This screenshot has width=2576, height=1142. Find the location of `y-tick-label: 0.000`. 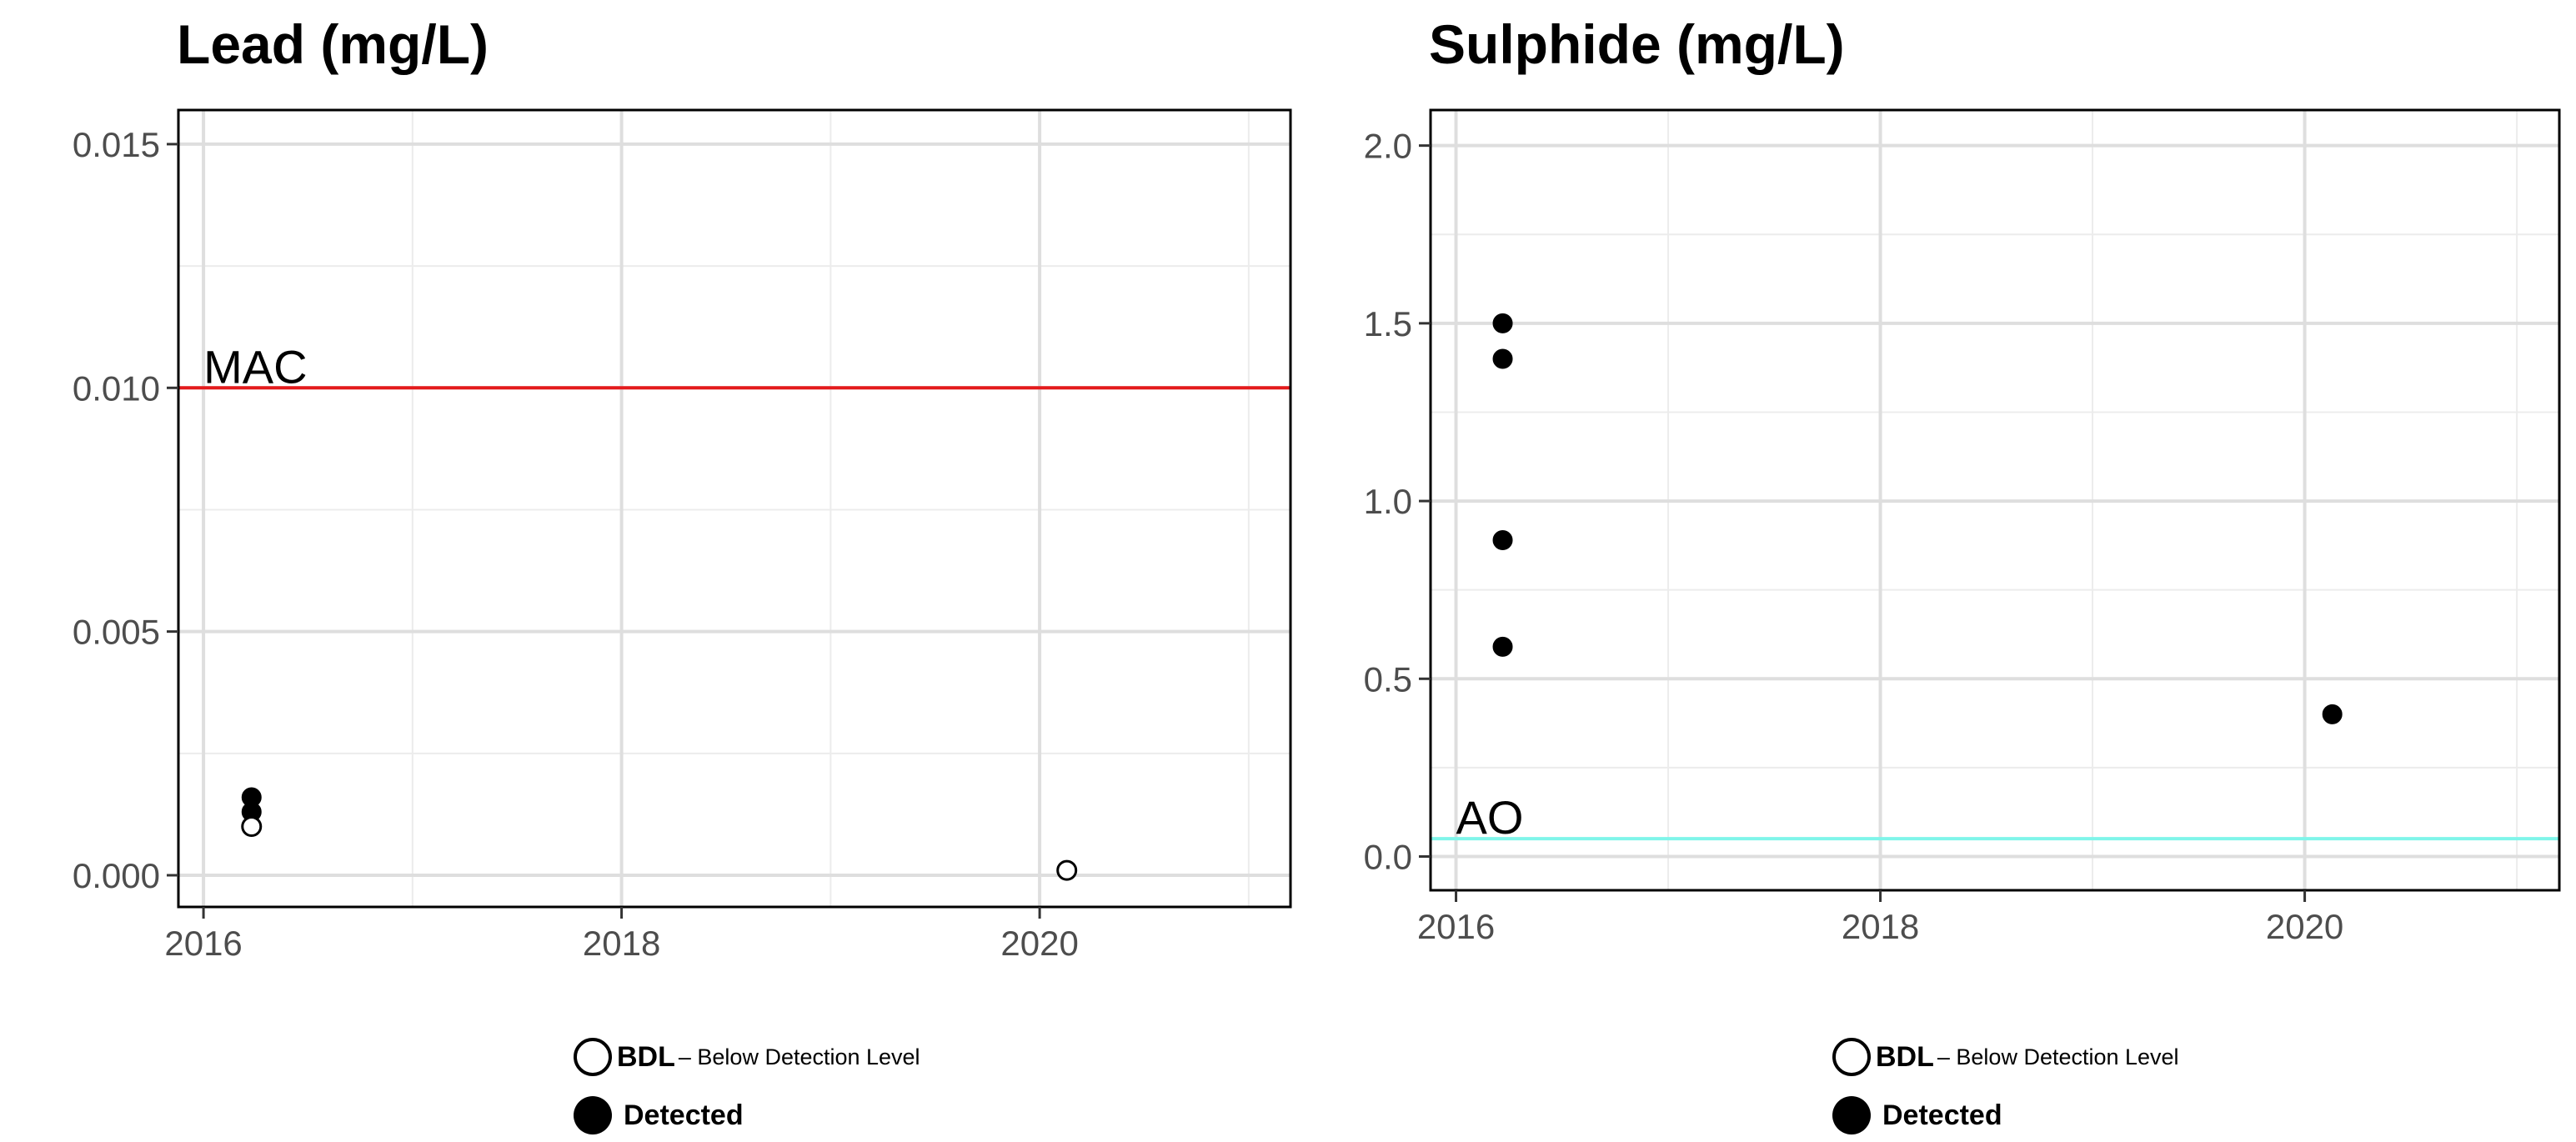

y-tick-label: 0.000 is located at coordinates (116, 876).